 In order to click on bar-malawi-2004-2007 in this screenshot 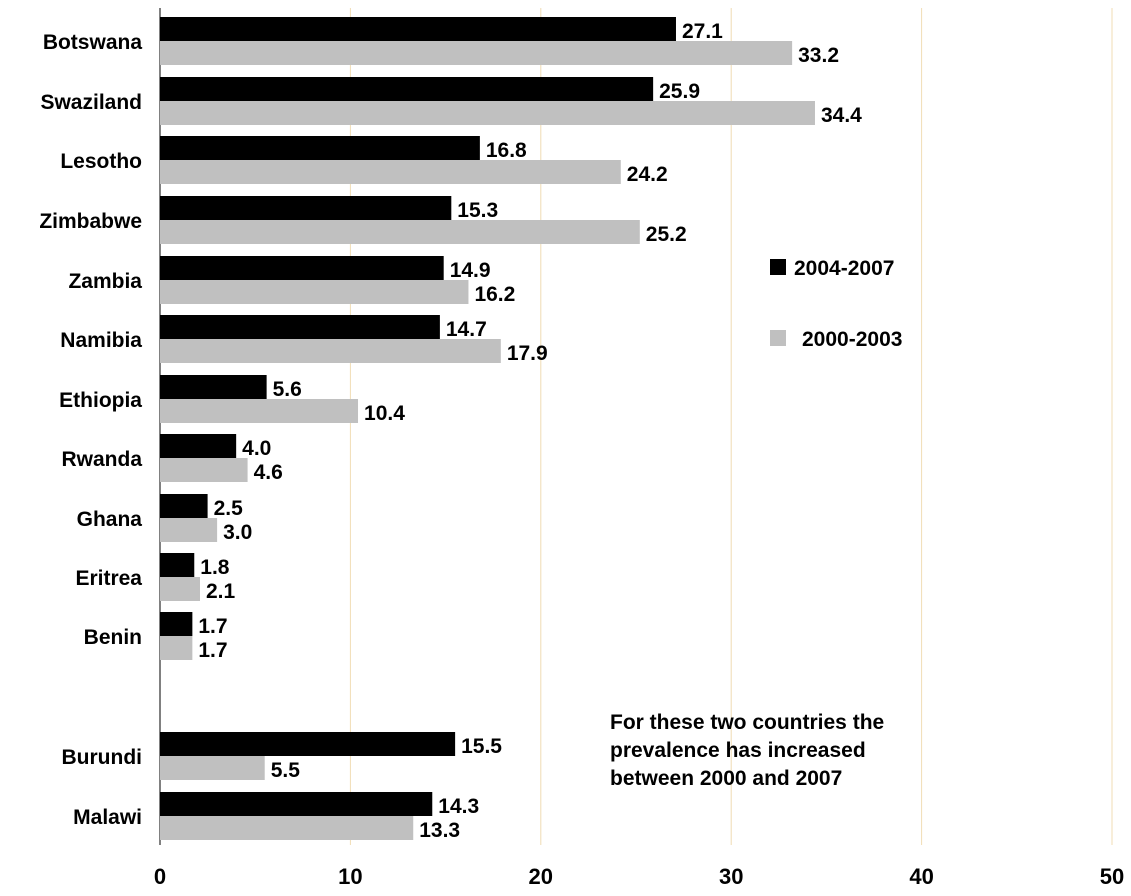, I will do `click(296, 804)`.